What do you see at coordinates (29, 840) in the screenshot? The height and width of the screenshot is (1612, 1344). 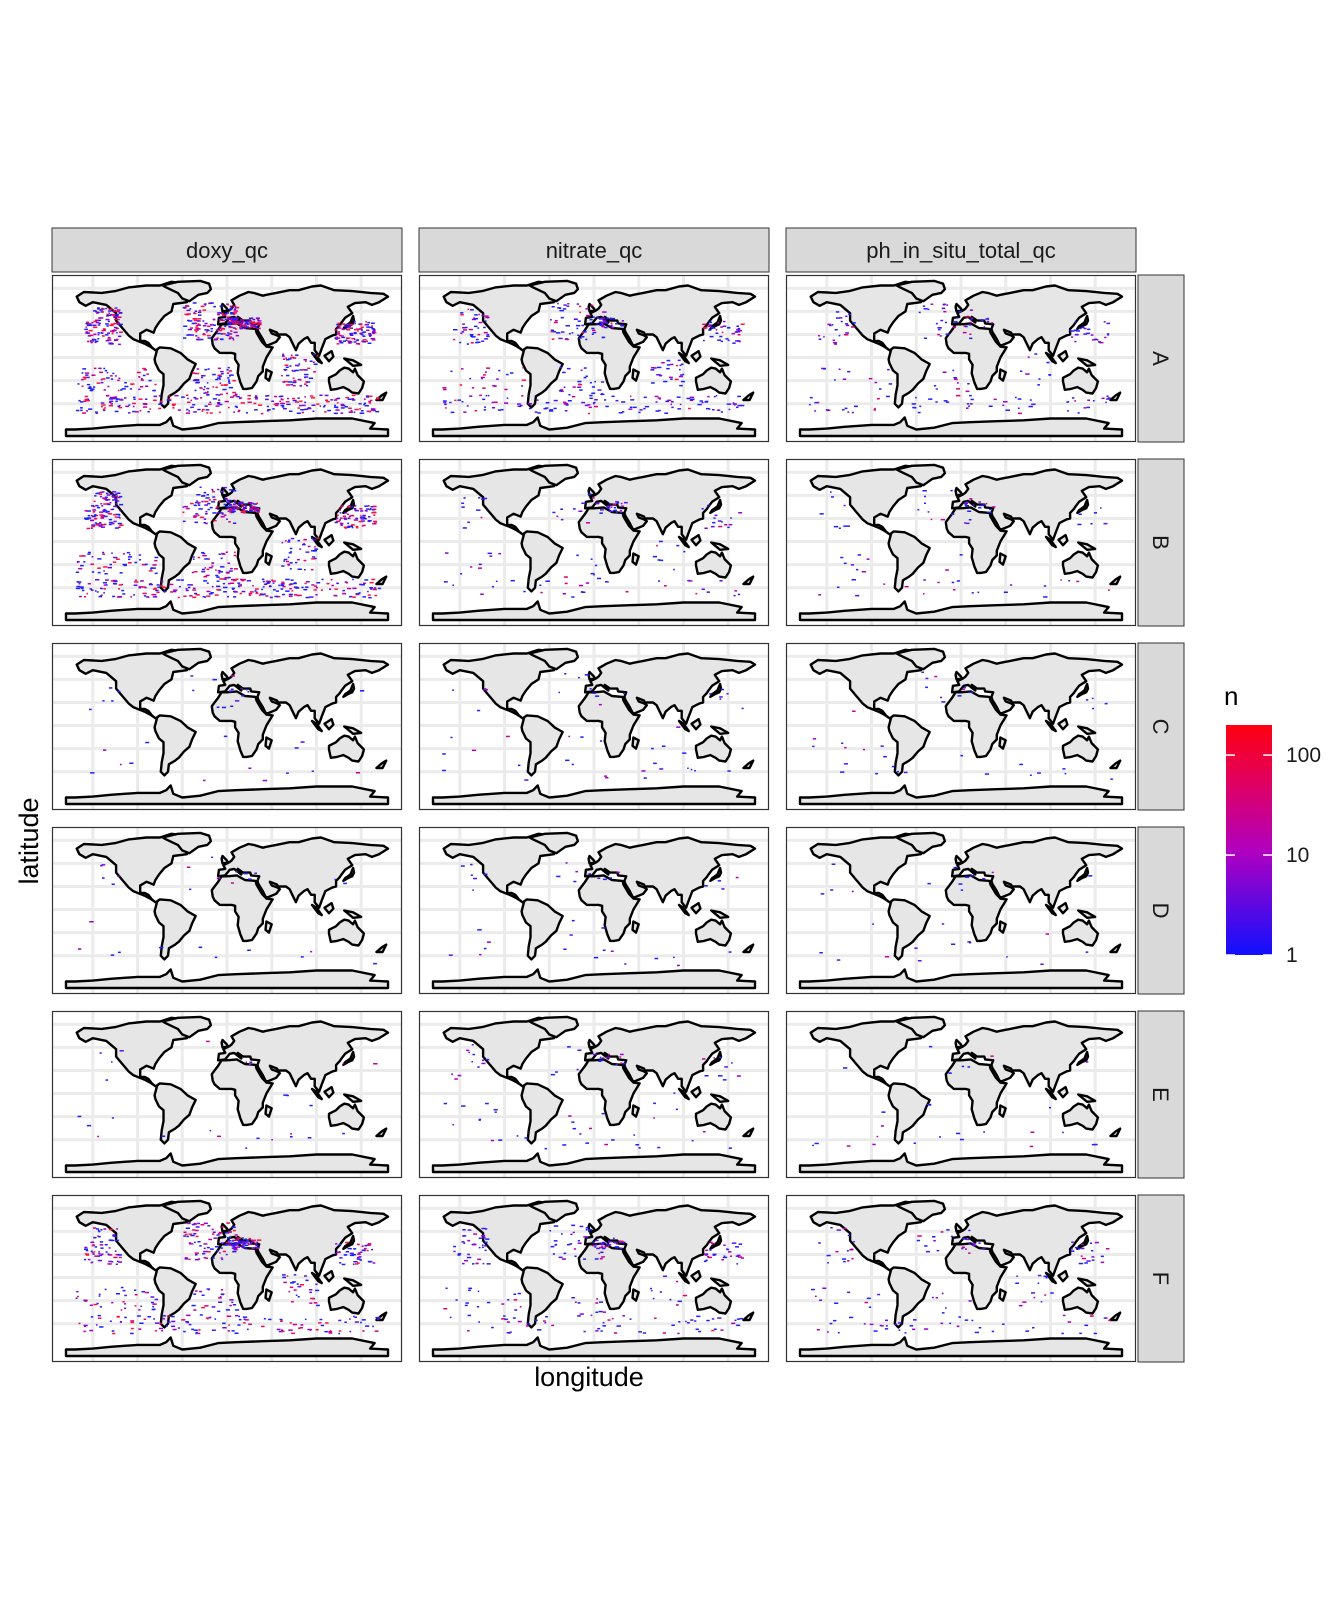 I see `y-axis-title: latitude` at bounding box center [29, 840].